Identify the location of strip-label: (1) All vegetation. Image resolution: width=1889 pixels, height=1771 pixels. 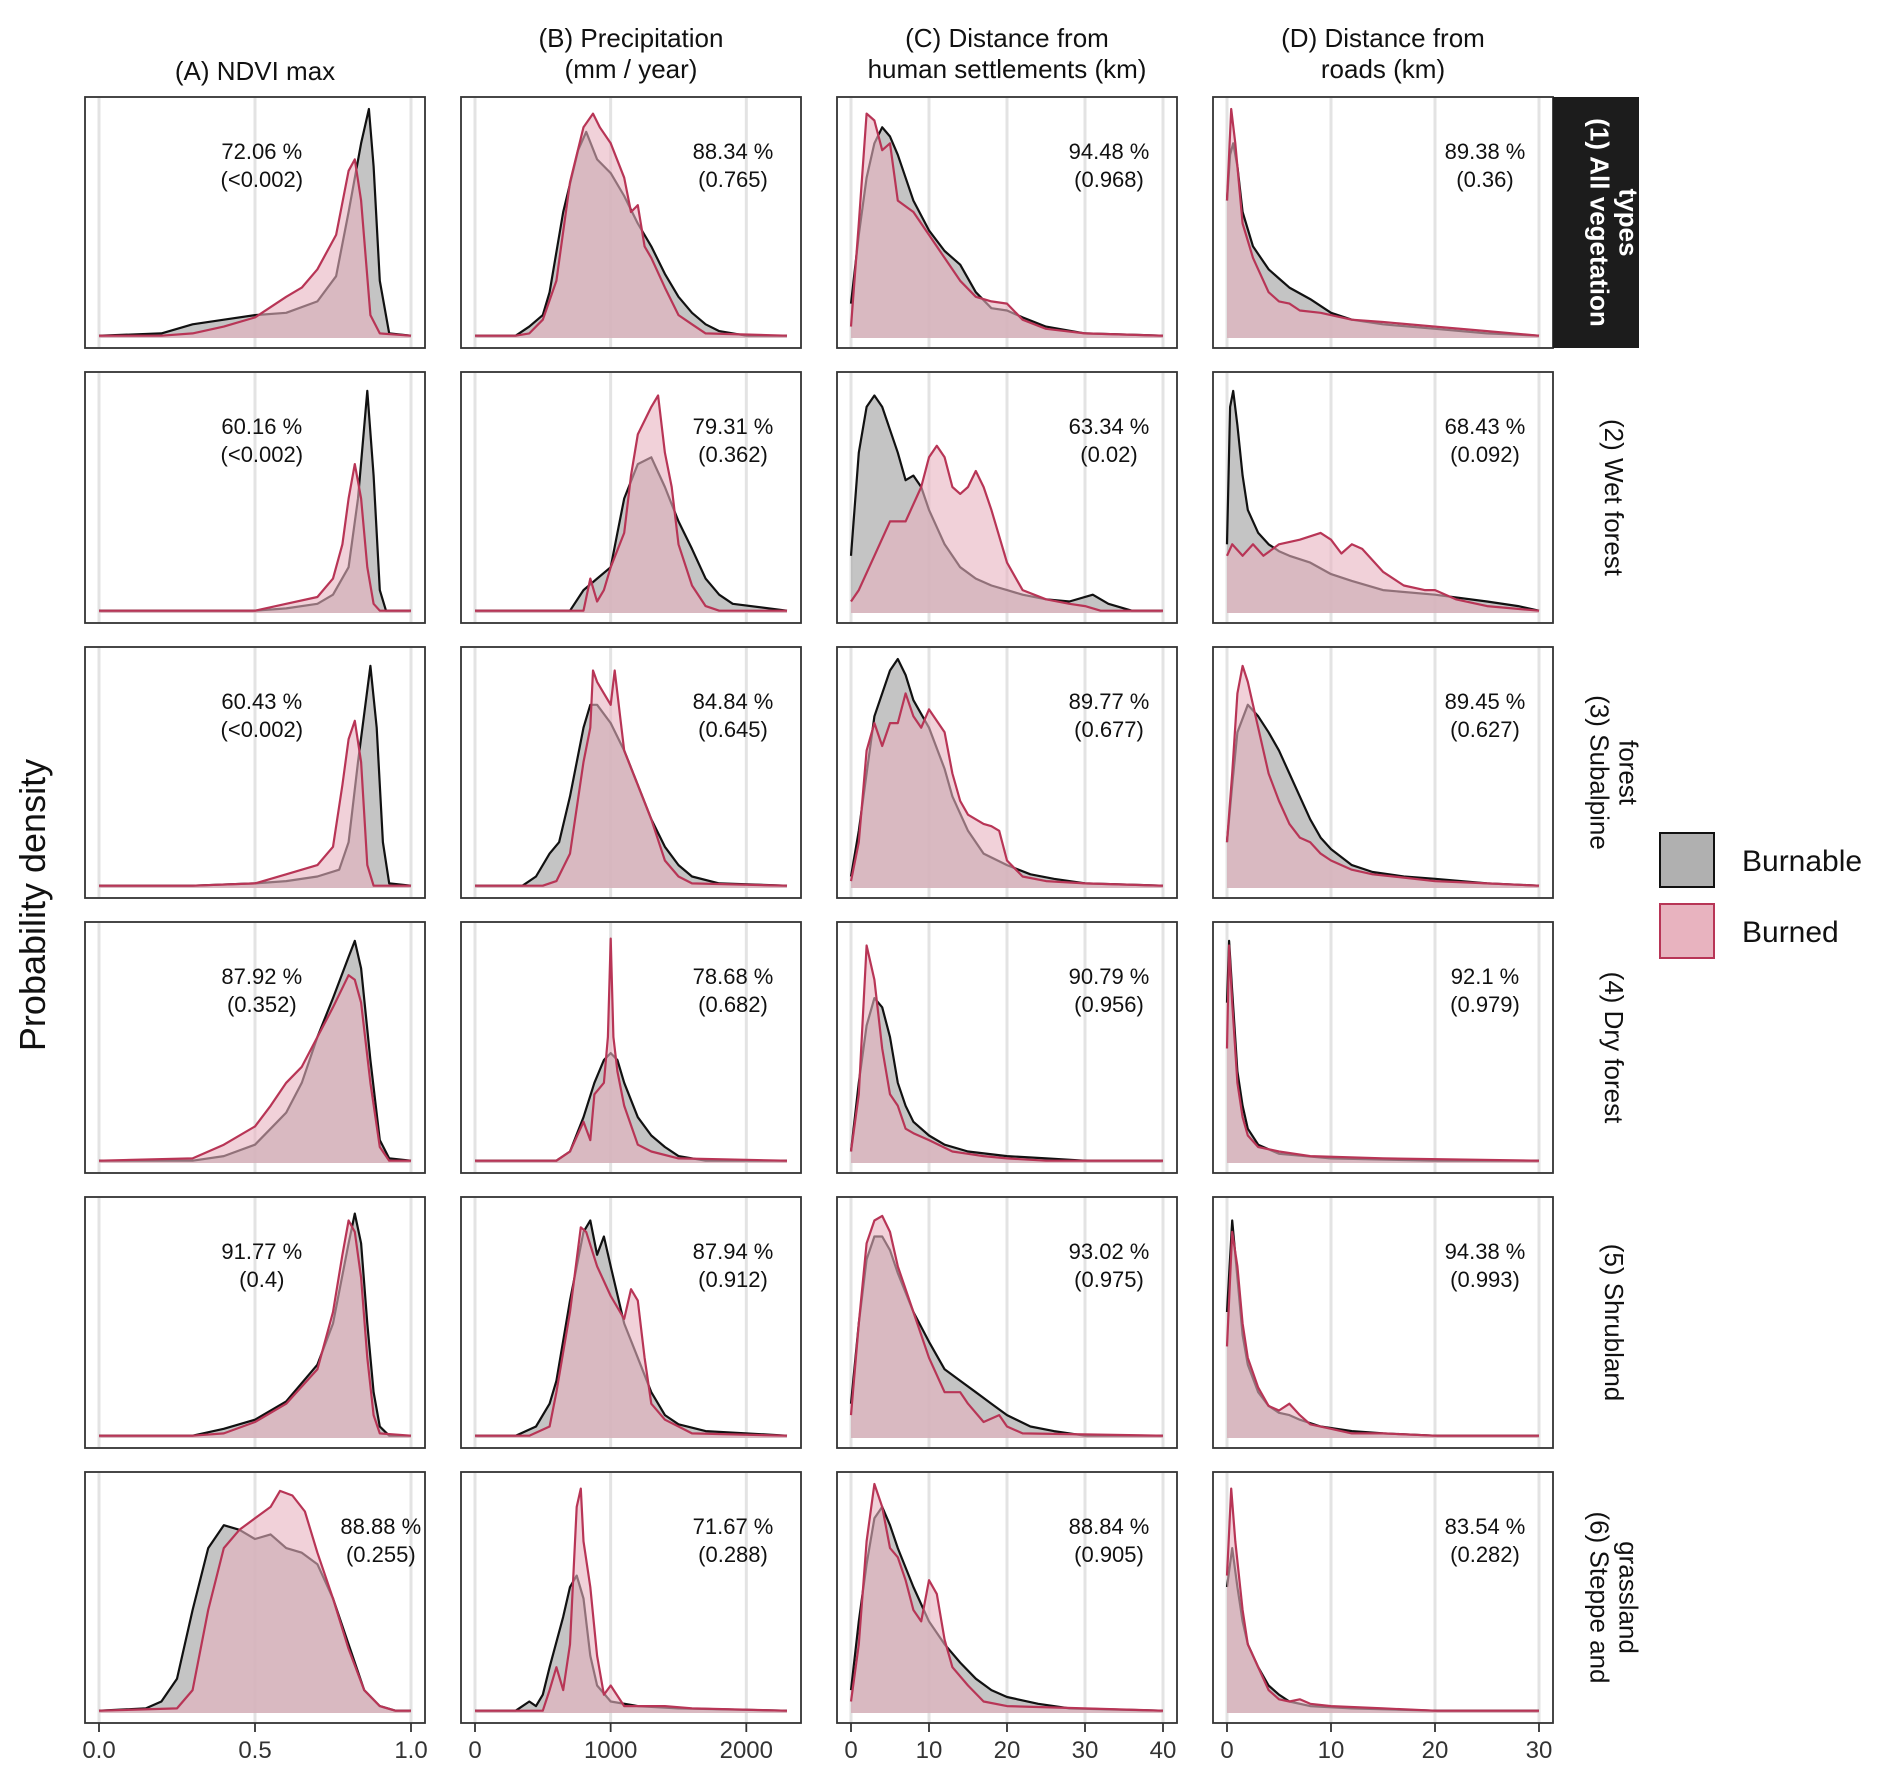
(1600, 222).